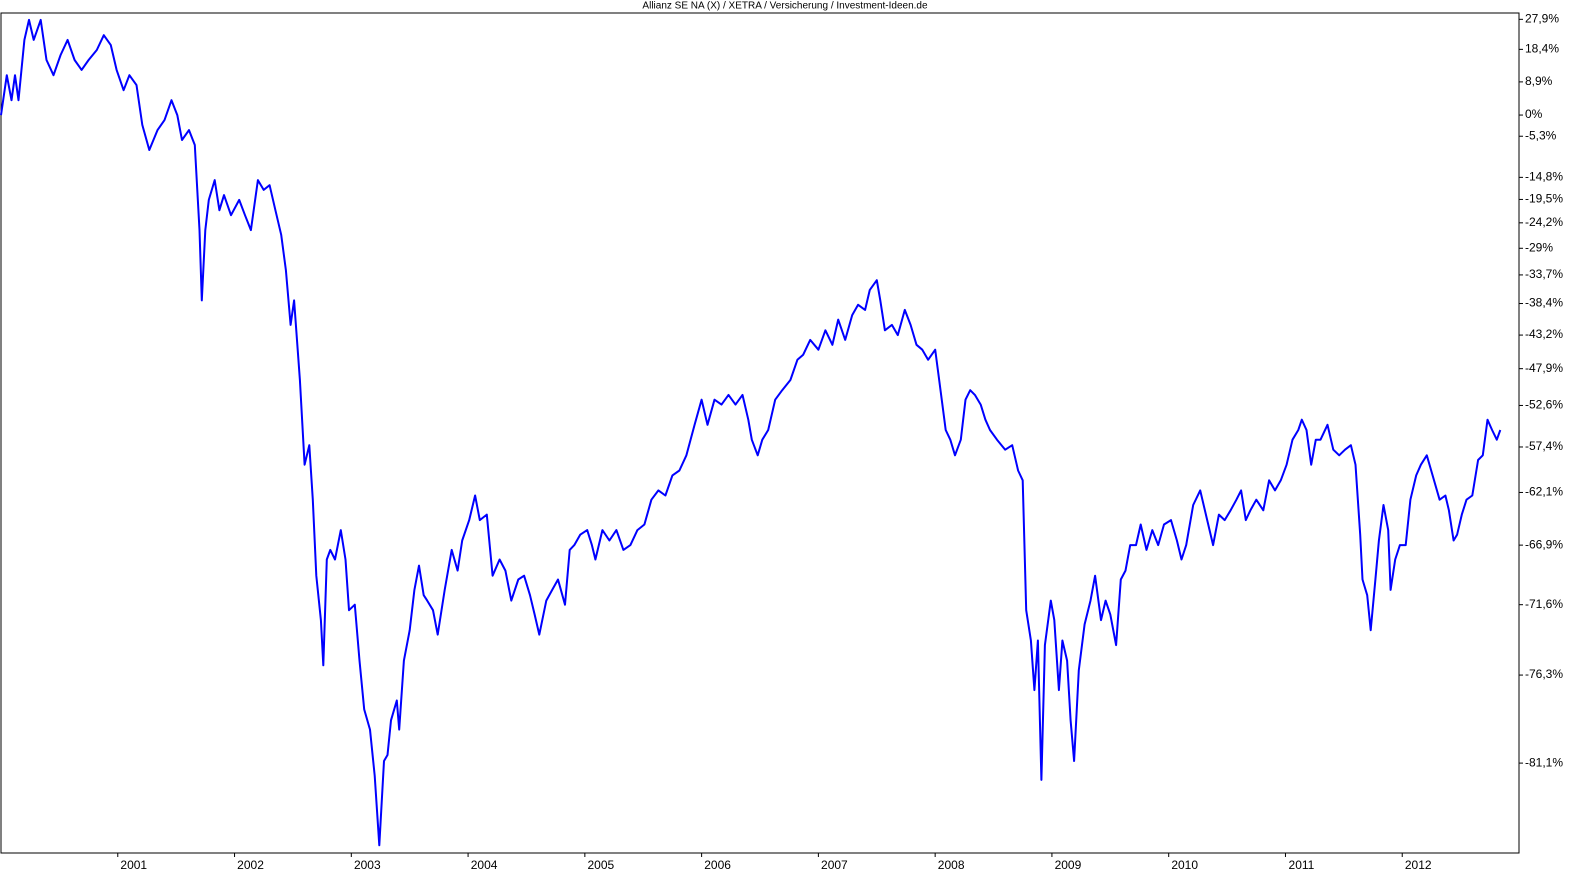 The width and height of the screenshot is (1588, 885). I want to click on y-tick-label: -33,7%, so click(1544, 274).